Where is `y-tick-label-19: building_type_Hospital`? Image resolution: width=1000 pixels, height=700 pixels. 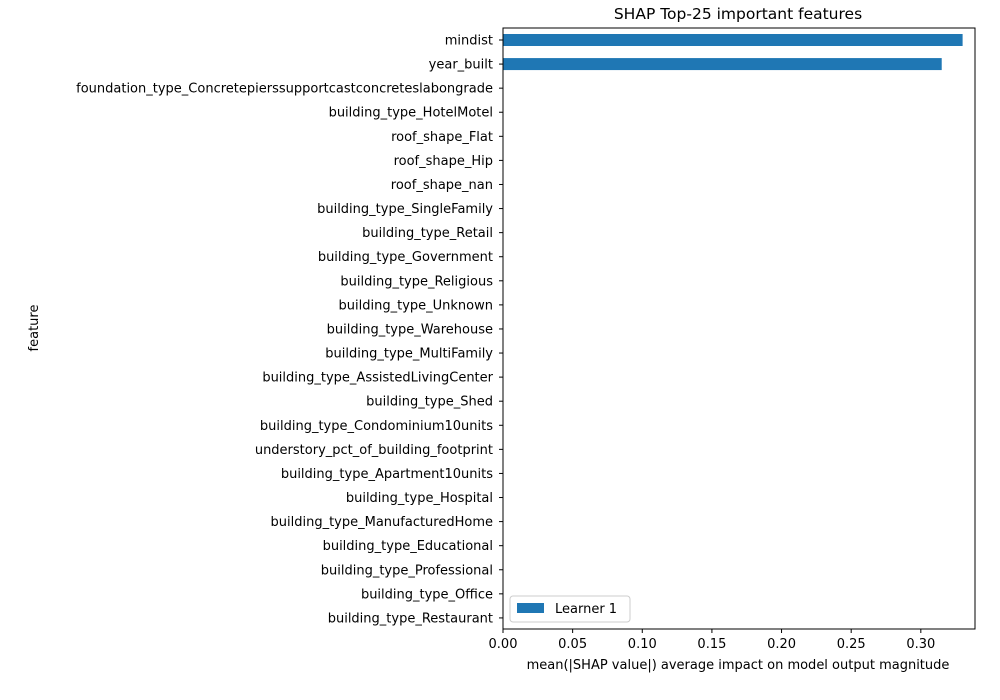
y-tick-label-19: building_type_Hospital is located at coordinates (419, 498).